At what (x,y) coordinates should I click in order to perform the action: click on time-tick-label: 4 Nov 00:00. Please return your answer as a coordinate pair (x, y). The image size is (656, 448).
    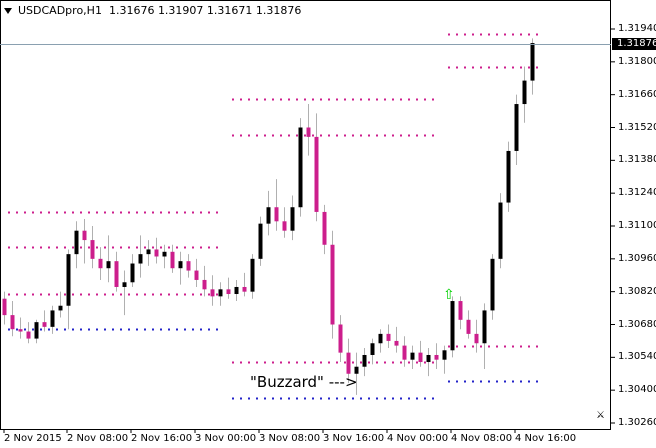
    Looking at the image, I should click on (418, 438).